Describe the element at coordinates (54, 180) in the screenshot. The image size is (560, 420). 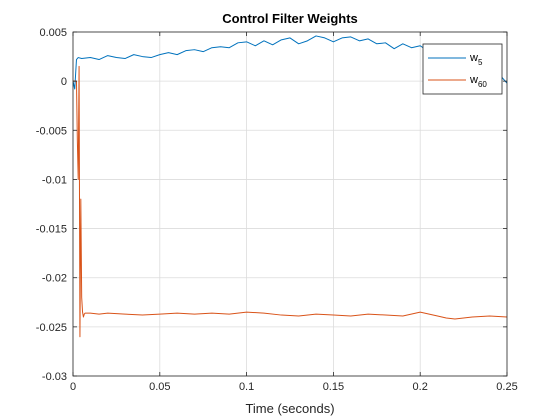
I see `y-tick-label: -0.01` at that location.